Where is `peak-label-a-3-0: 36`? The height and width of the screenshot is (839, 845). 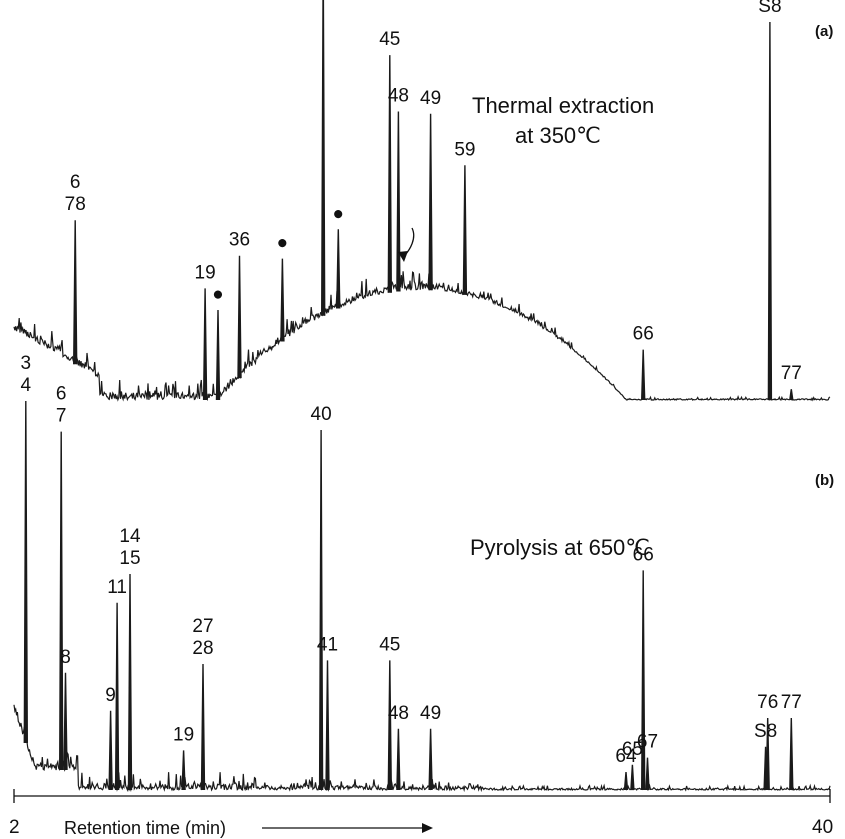
peak-label-a-3-0: 36 is located at coordinates (239, 240).